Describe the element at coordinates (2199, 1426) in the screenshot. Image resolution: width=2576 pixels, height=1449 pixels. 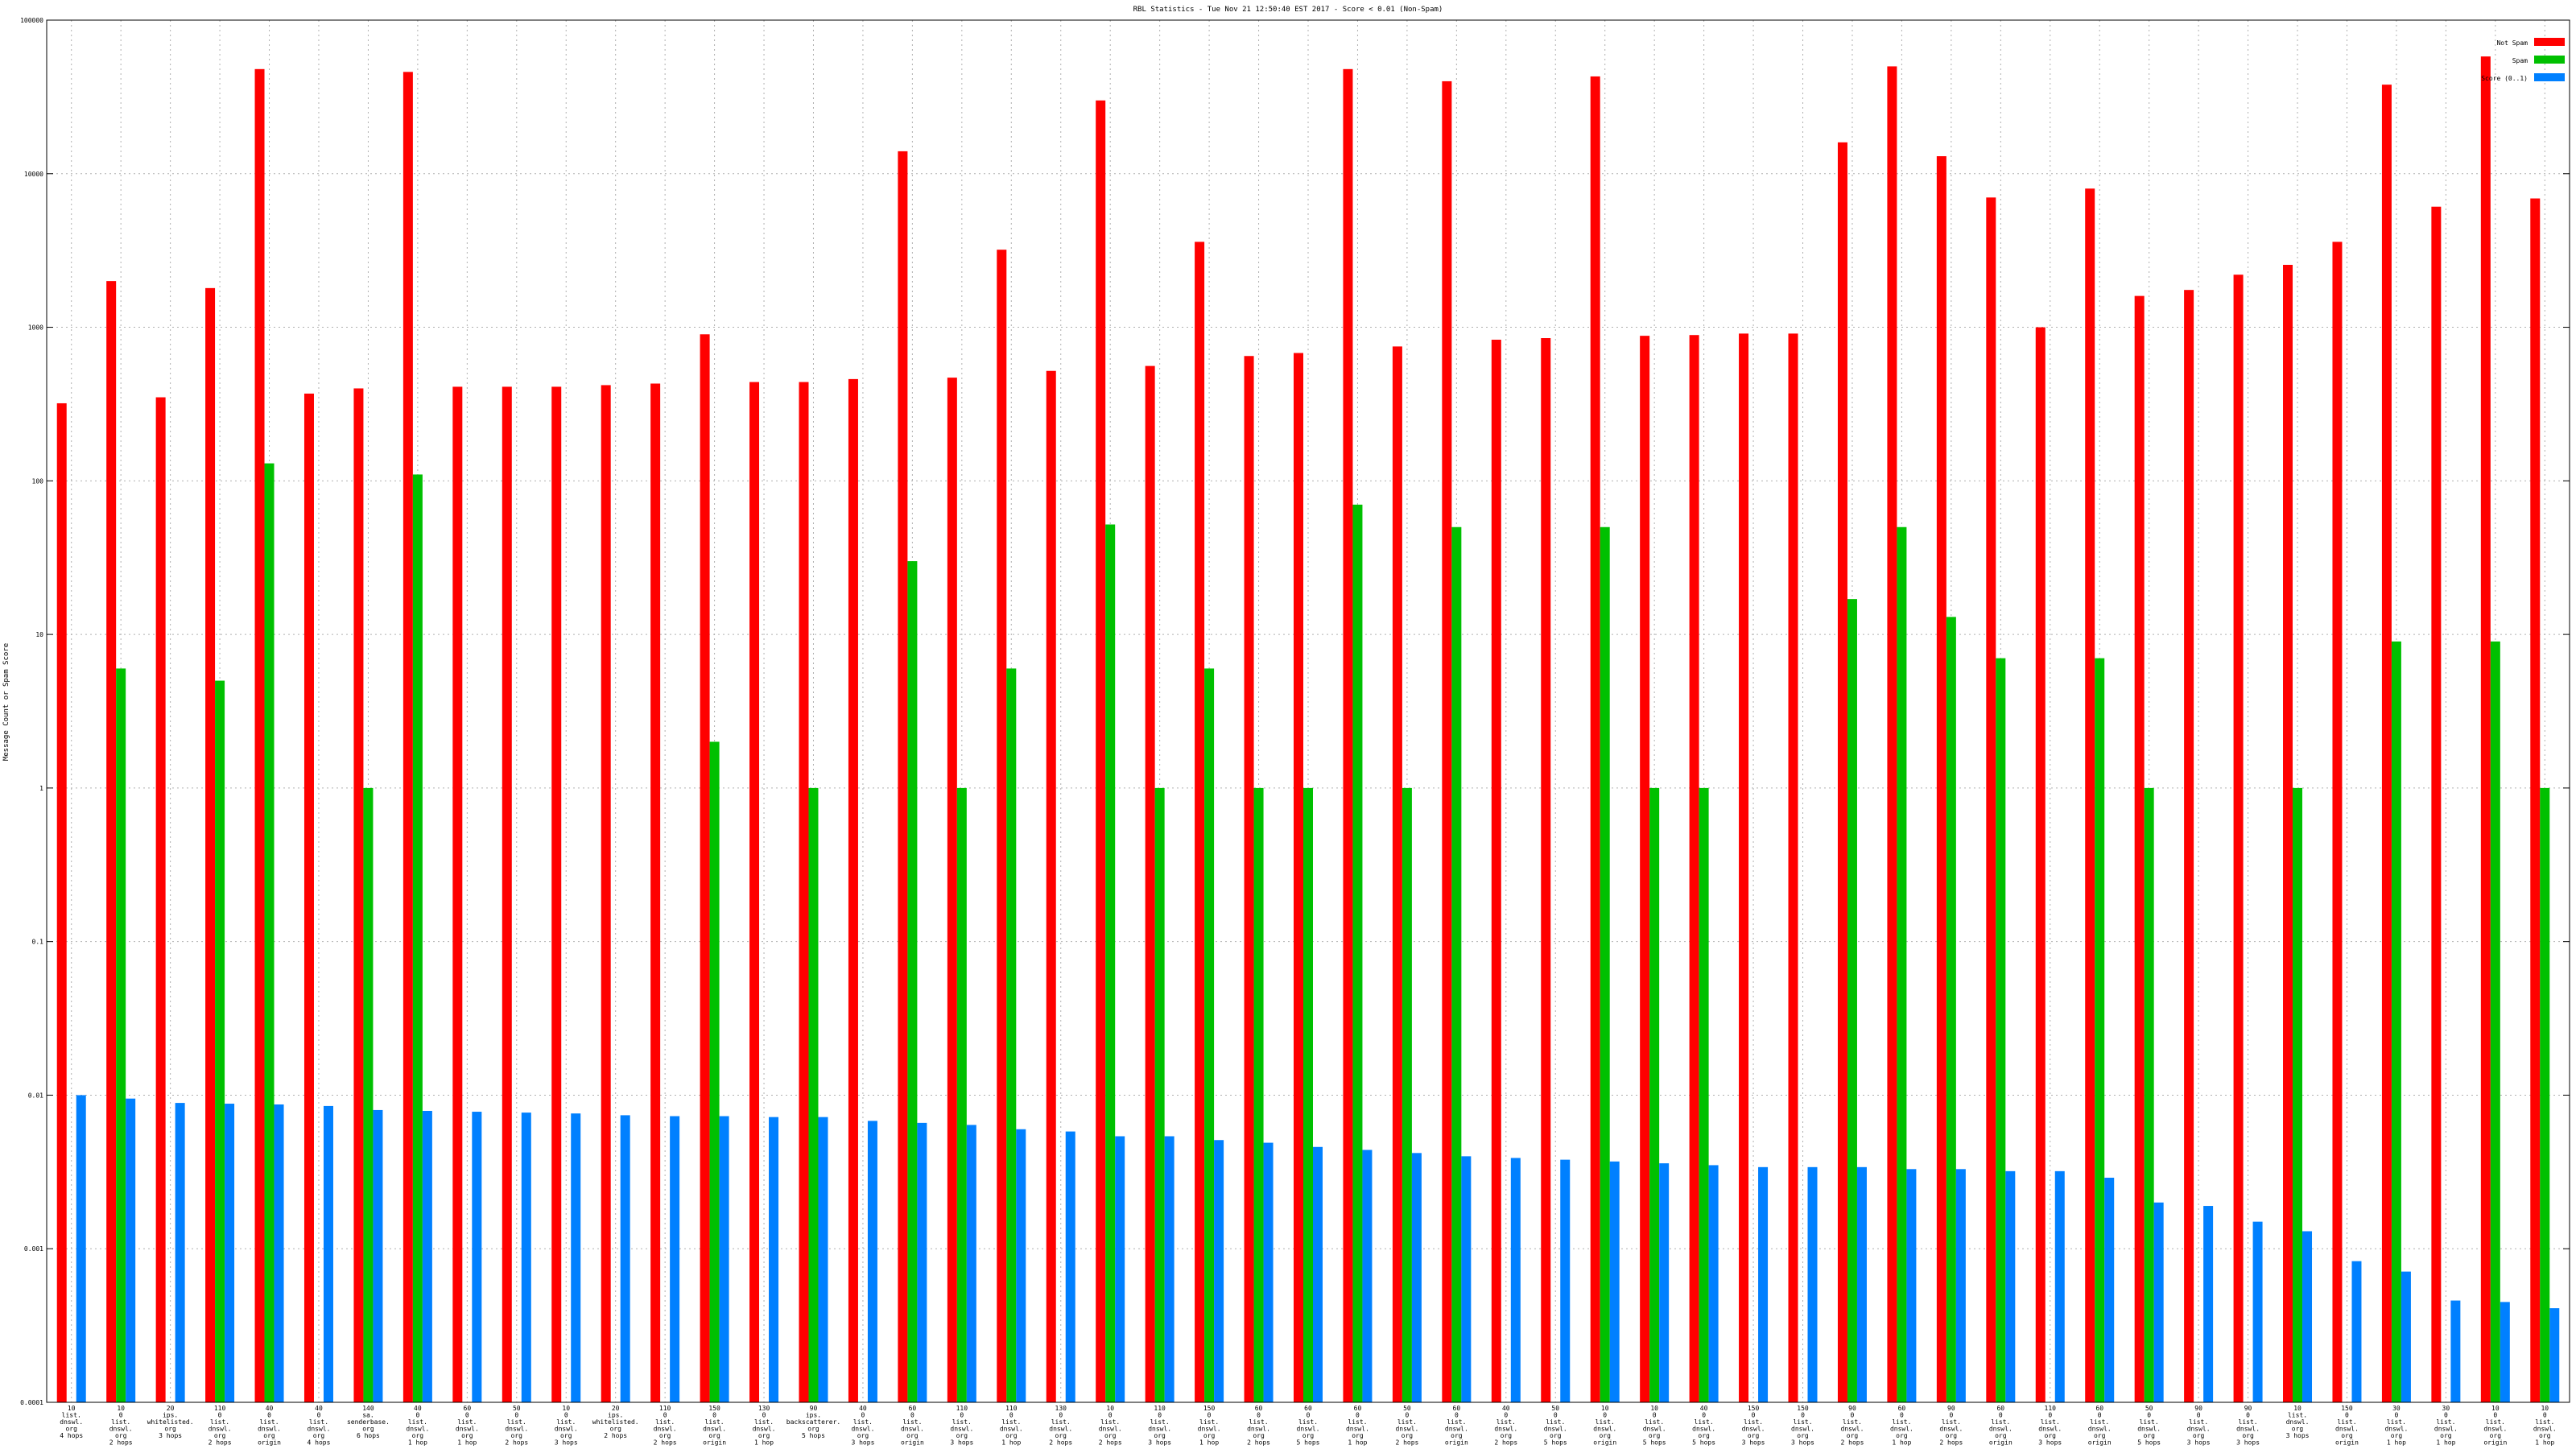
I see `x-tick-label: 90 0 list. dnswl. org 3 hops` at that location.